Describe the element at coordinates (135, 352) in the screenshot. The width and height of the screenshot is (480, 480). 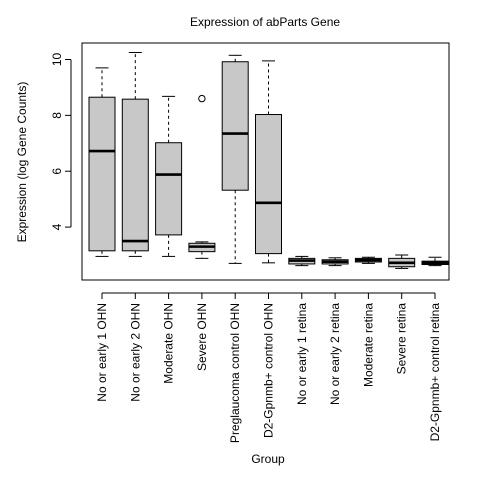
I see `x-tick-label: No or early 2 OHN` at that location.